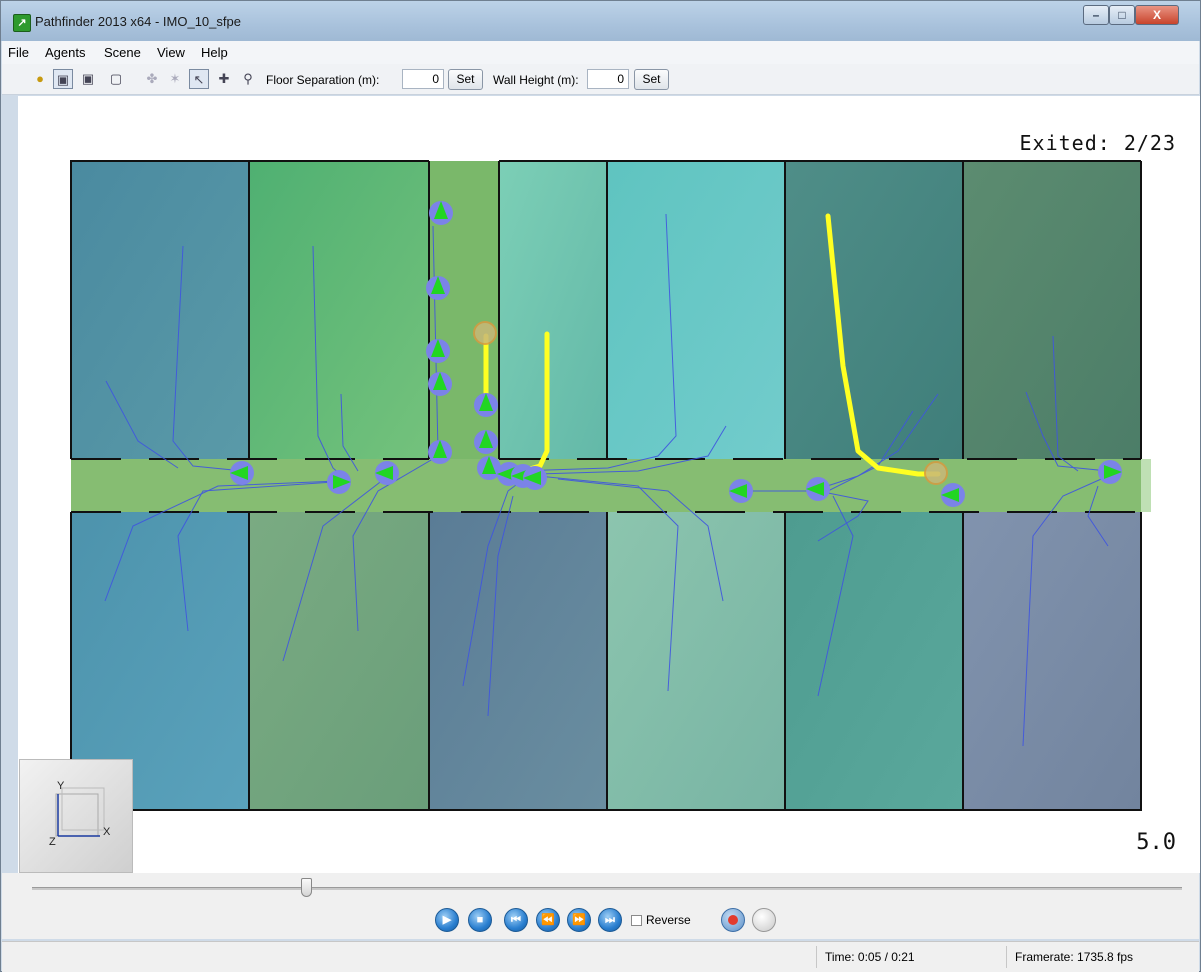 The width and height of the screenshot is (1201, 972). Describe the element at coordinates (600, 52) in the screenshot. I see `menu-bar: File Agents Scene View Help` at that location.